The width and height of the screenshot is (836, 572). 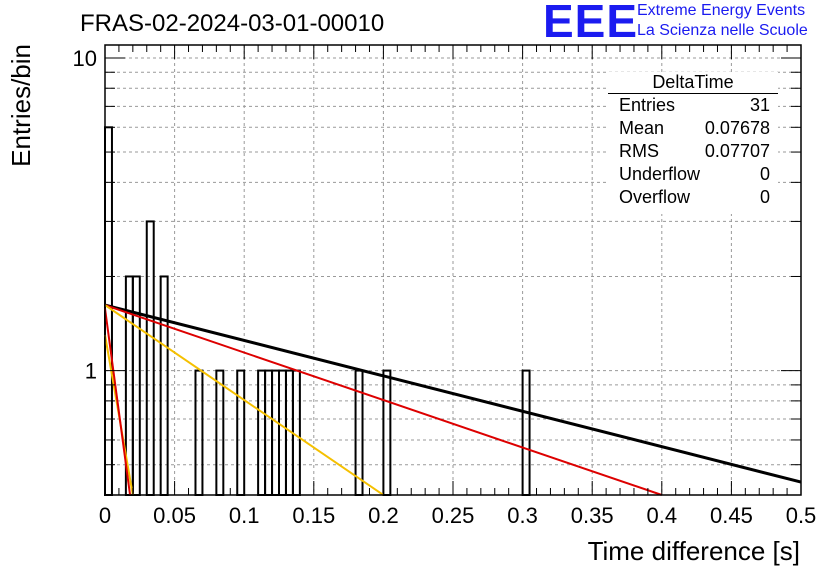 I want to click on x-tick-label: 0.15, so click(x=313, y=515).